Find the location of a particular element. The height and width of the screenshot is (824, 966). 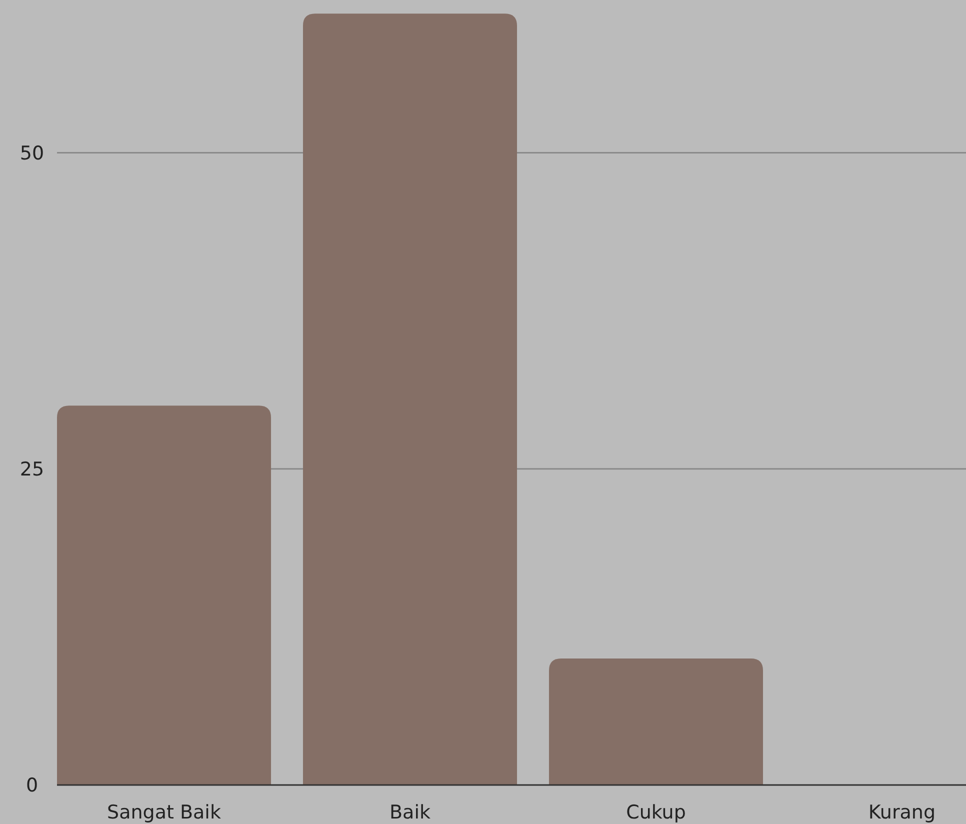

y-tick-label: 25 is located at coordinates (32, 469).